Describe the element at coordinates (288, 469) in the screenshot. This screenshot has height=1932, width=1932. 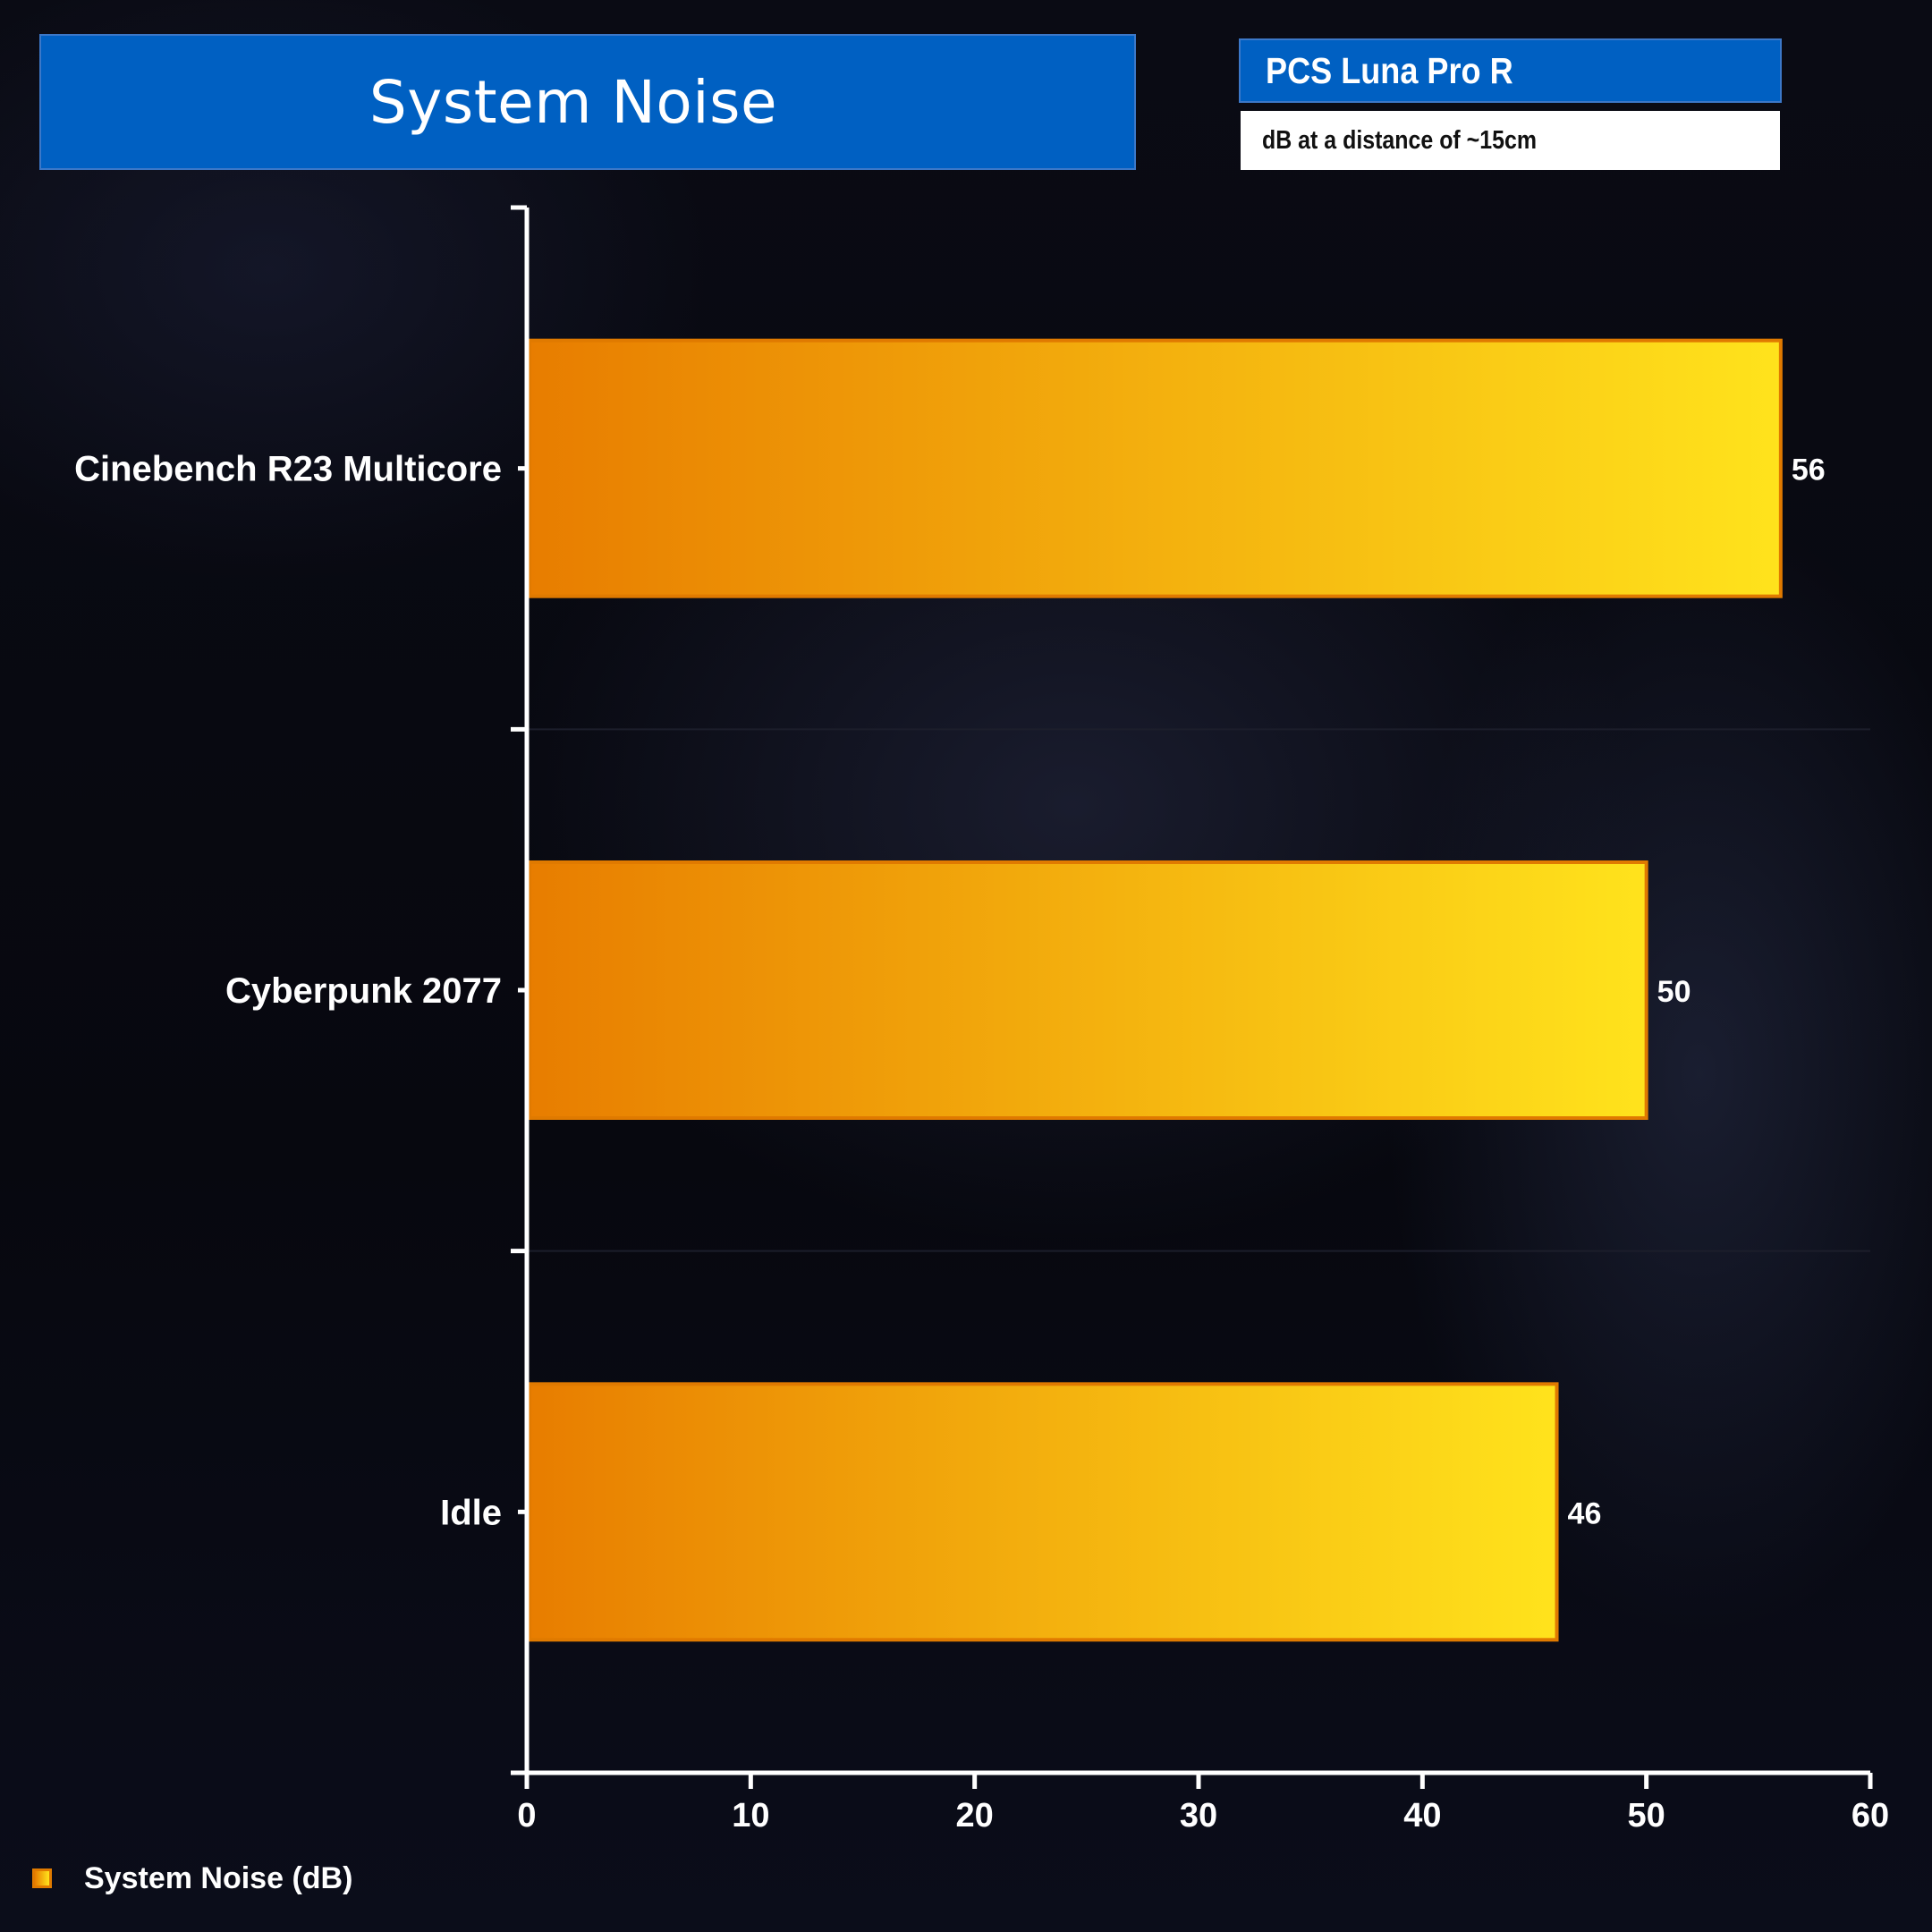
I see `category-label: Cinebench R23 Multicore` at that location.